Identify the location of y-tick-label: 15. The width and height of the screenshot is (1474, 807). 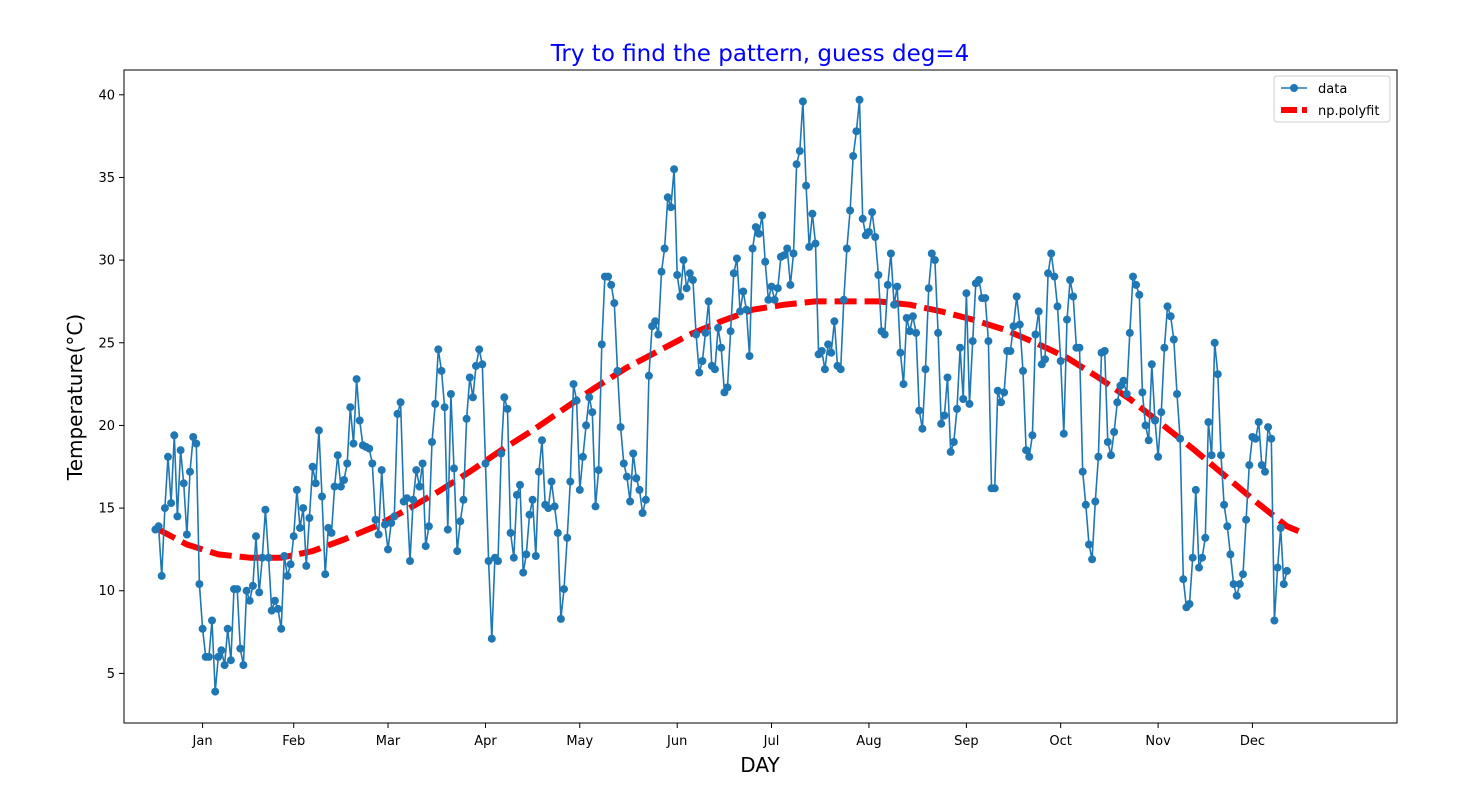
(106, 509).